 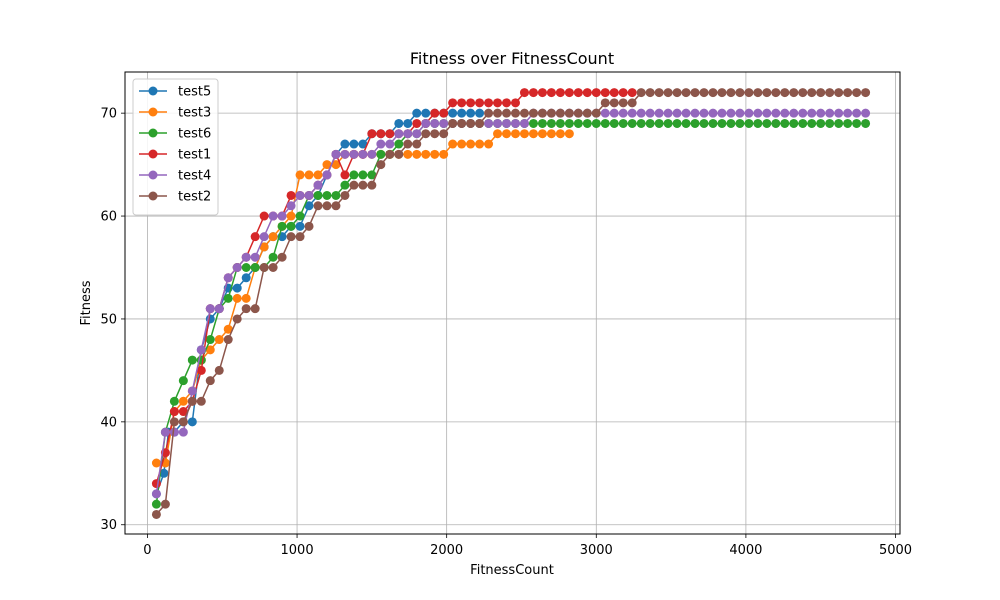 I want to click on y-tick-label: 40, so click(x=108, y=422).